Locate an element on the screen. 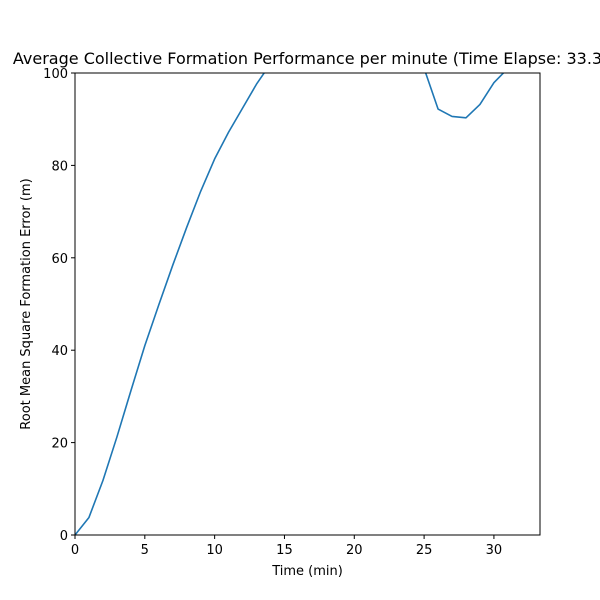  y-tick-label: 0 is located at coordinates (64, 536).